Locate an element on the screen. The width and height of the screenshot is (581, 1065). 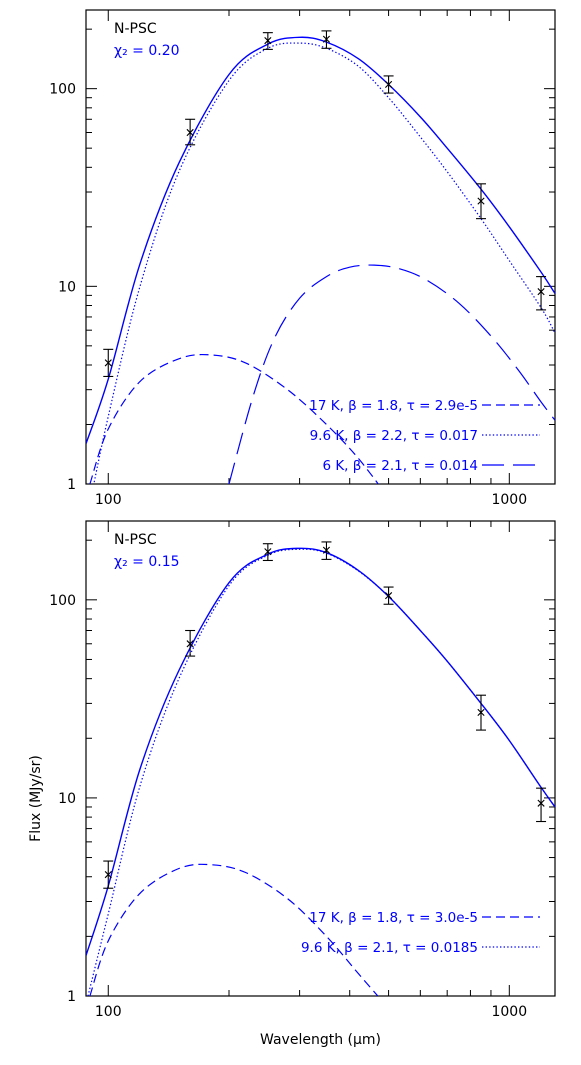
legend-label: 17 K, β = 1.8, τ = 3.0e-5 is located at coordinates (393, 918).